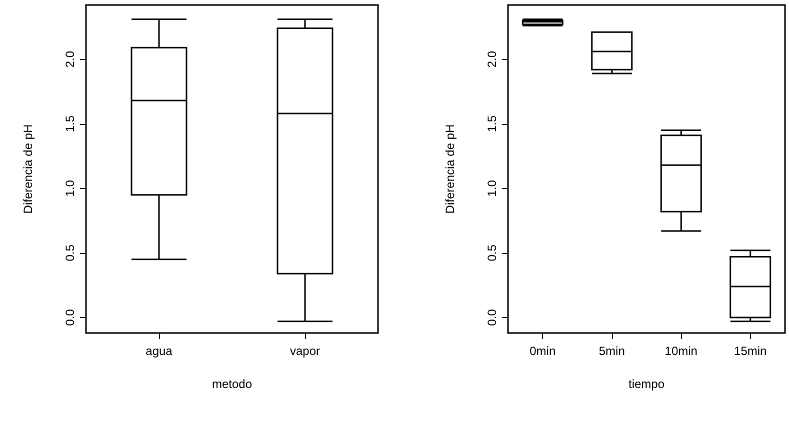 The height and width of the screenshot is (421, 789). What do you see at coordinates (750, 351) in the screenshot?
I see `x-tick-label: 15min` at bounding box center [750, 351].